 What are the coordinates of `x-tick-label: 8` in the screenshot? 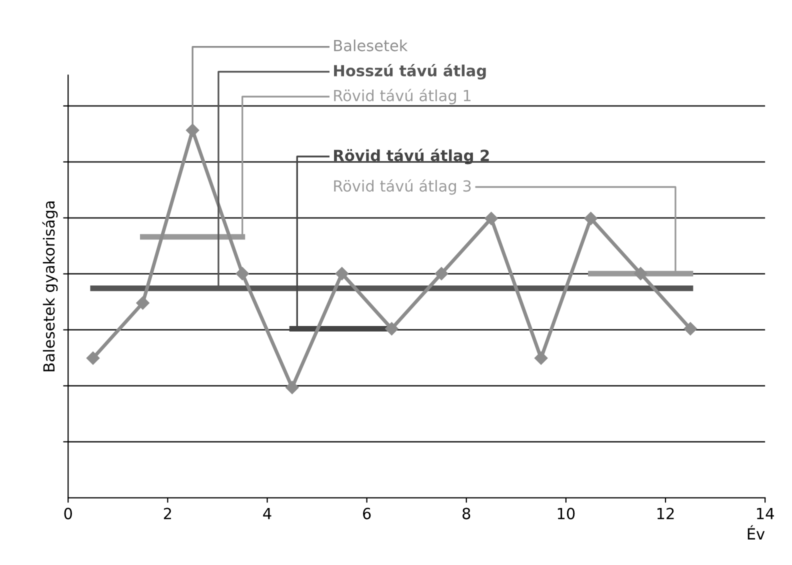 It's located at (466, 514).